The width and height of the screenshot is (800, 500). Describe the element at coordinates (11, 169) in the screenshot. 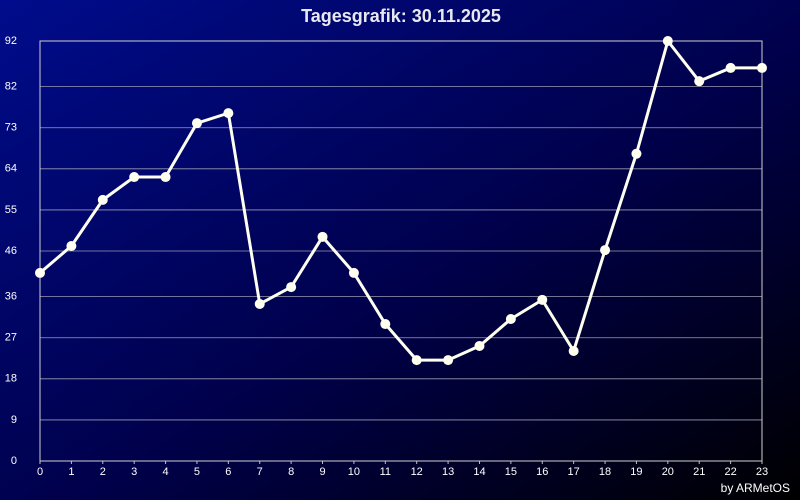

I see `y-tick-label: 64` at that location.